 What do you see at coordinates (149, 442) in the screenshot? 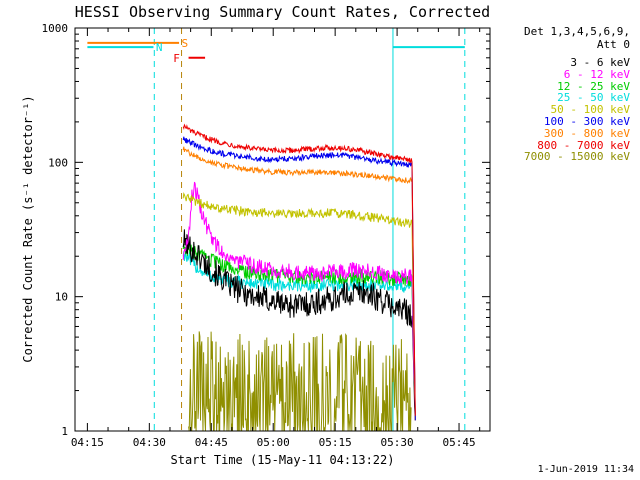
I see `svg-text: 04:30` at bounding box center [149, 442].